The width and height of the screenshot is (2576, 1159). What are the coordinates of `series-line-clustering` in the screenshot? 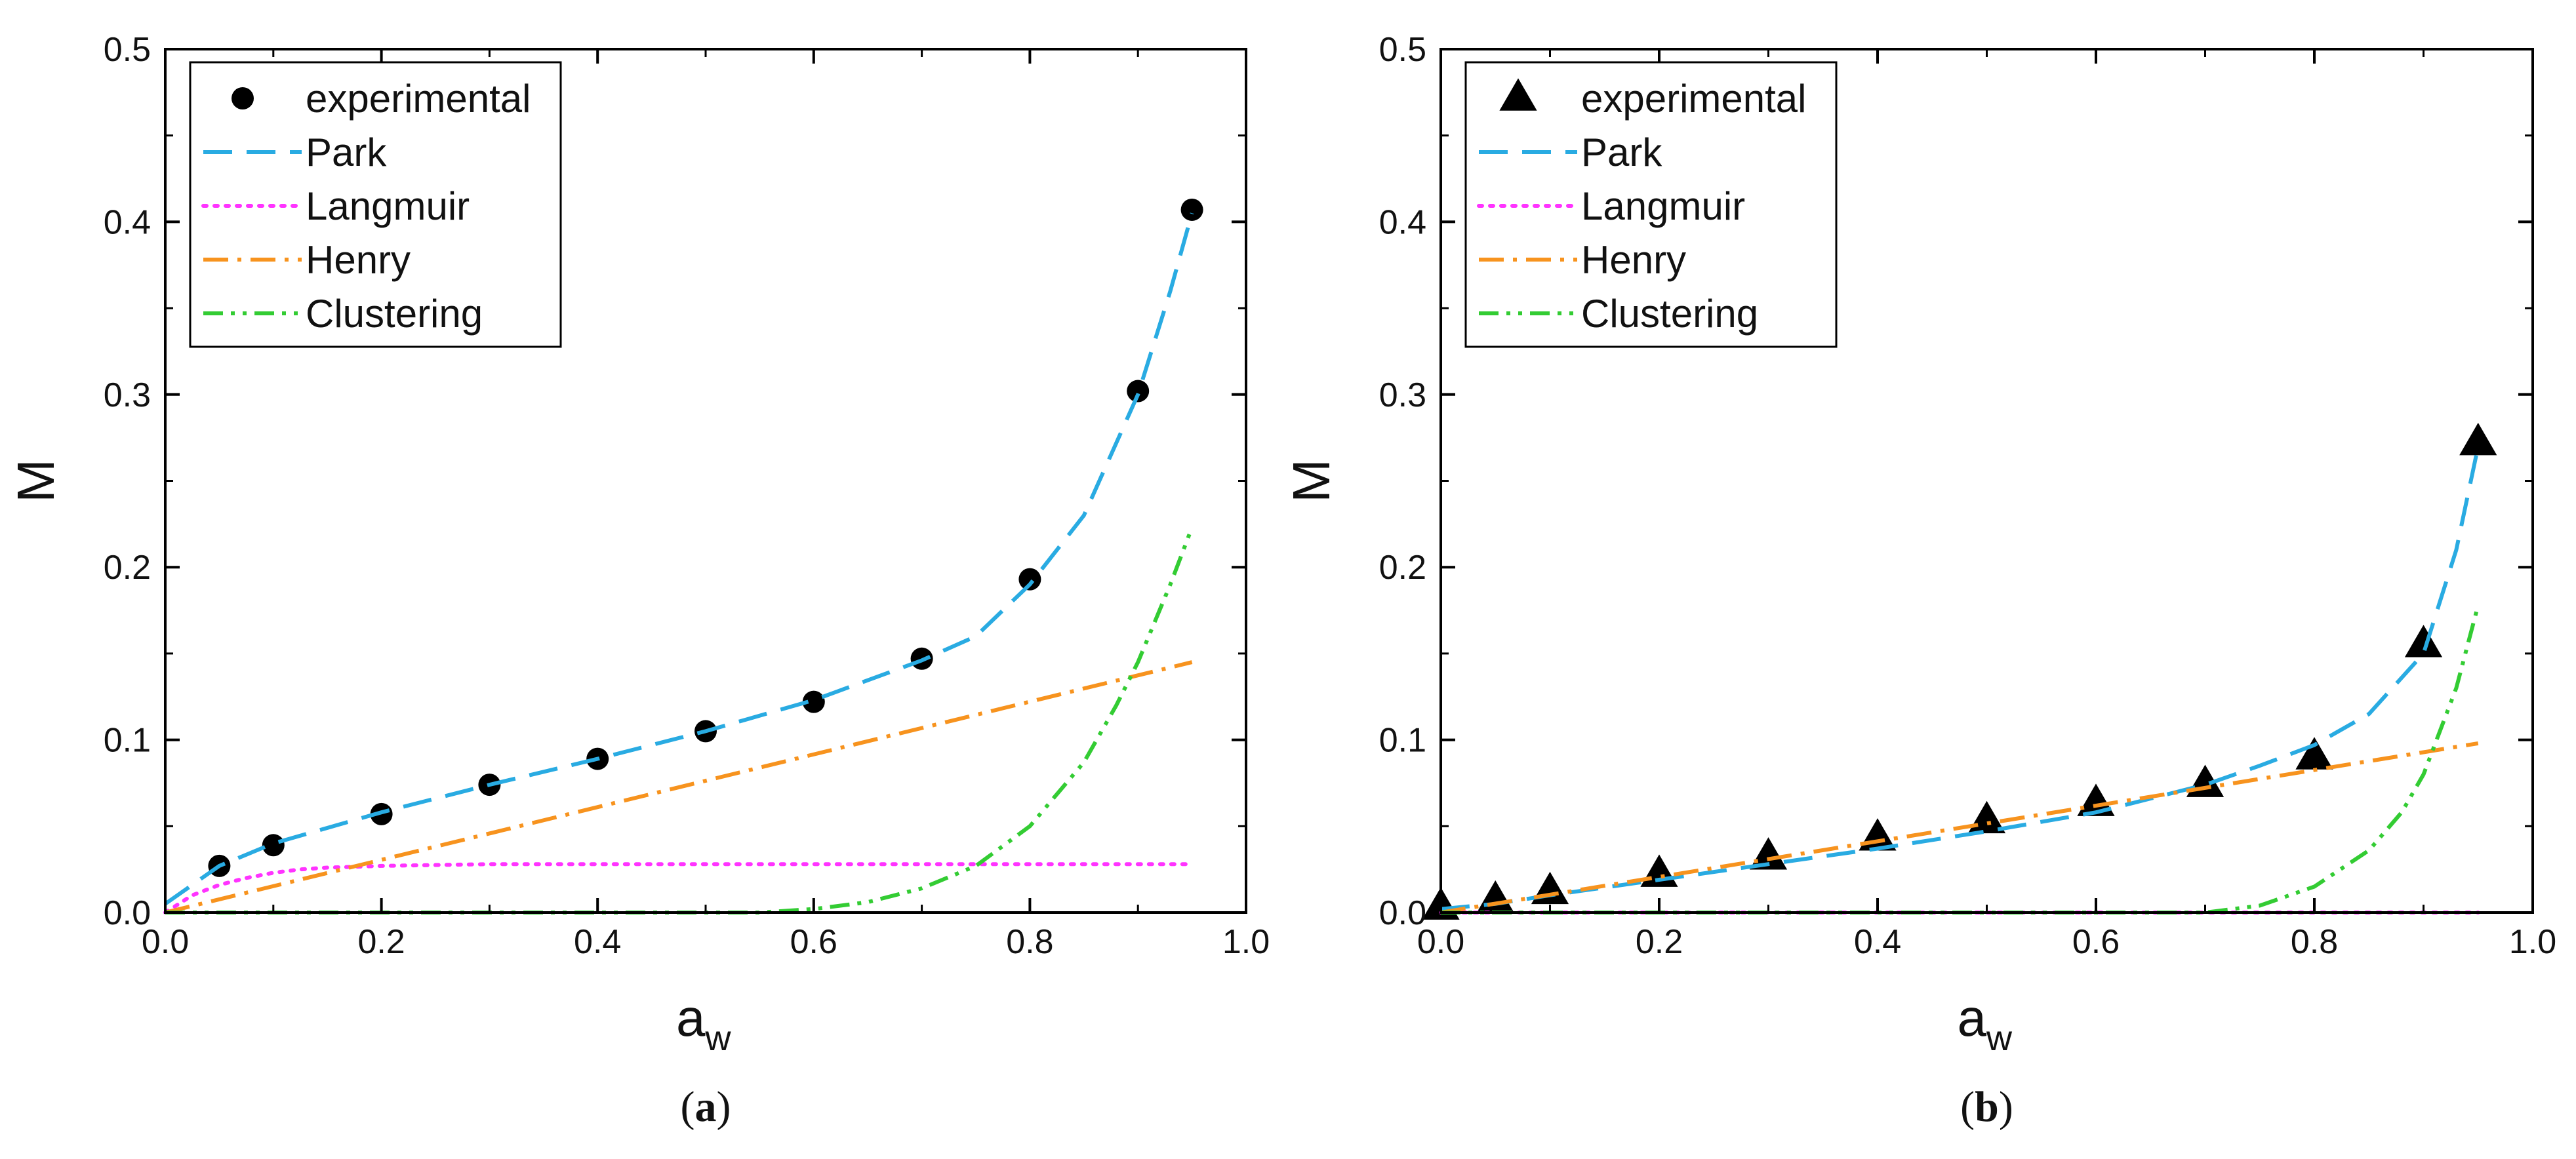 It's located at (1960, 759).